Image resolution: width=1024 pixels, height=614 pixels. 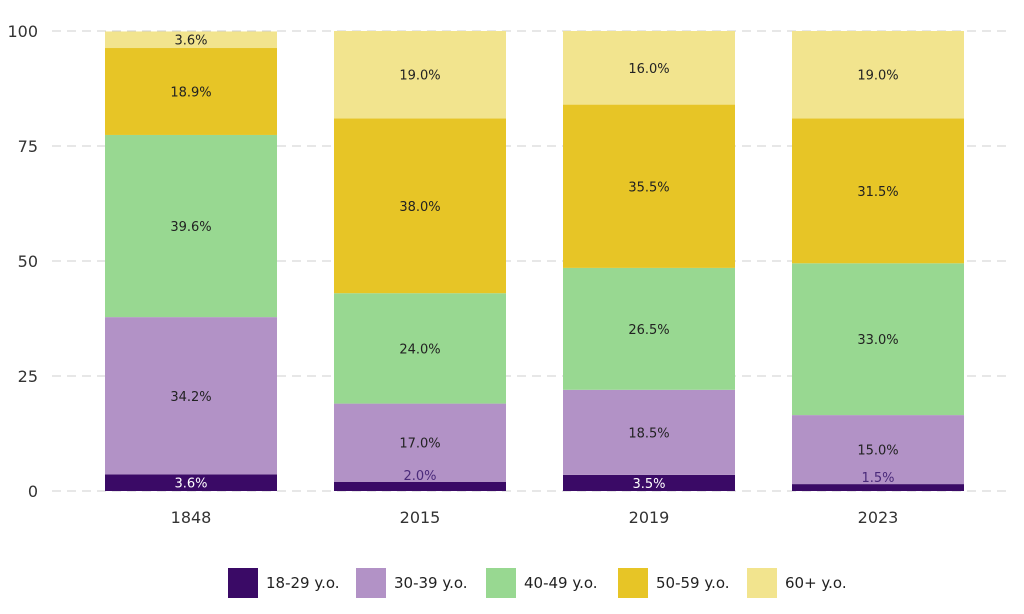 I want to click on segment-label: 38.0%, so click(x=419, y=207).